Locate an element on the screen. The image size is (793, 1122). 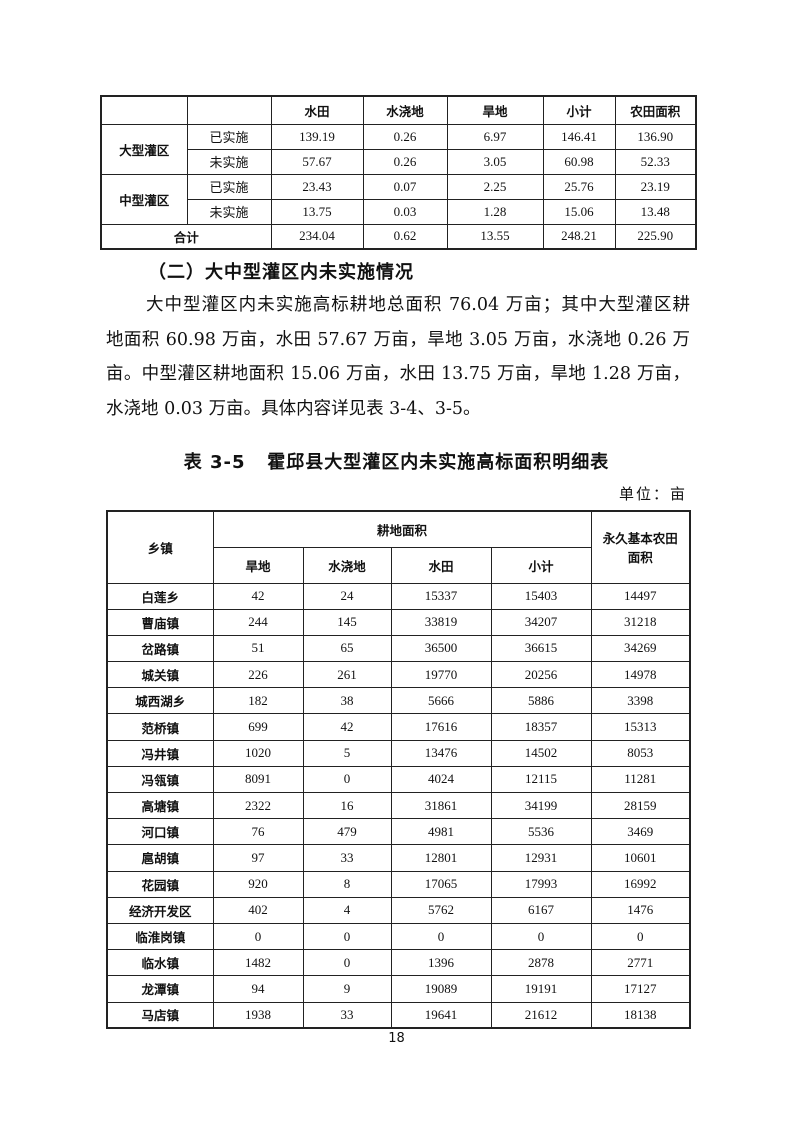
header-row: 水田 水浇地 旱地 小计 农田面积 is located at coordinates (398, 110).